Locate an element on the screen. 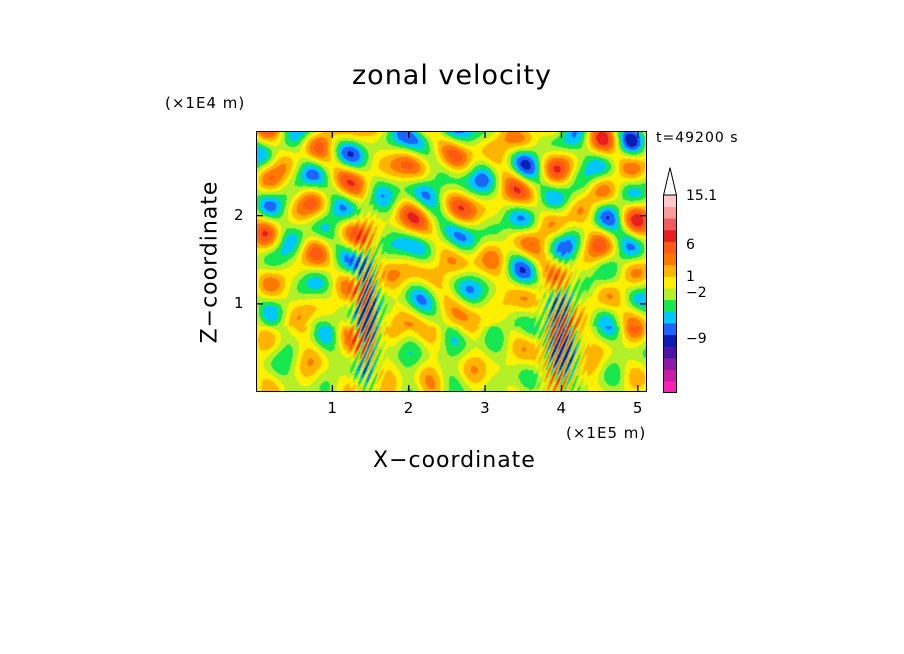  x-tick-label: 5 is located at coordinates (637, 408).